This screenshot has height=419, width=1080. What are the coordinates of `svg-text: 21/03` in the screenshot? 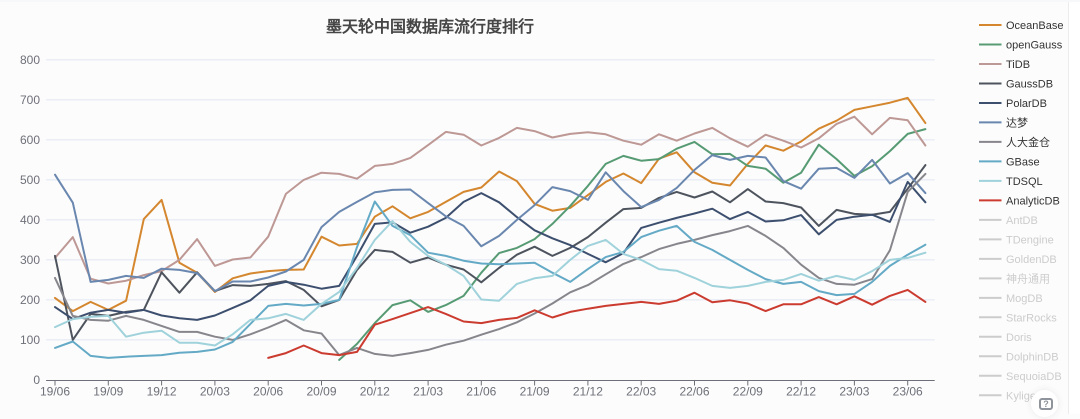 It's located at (428, 392).